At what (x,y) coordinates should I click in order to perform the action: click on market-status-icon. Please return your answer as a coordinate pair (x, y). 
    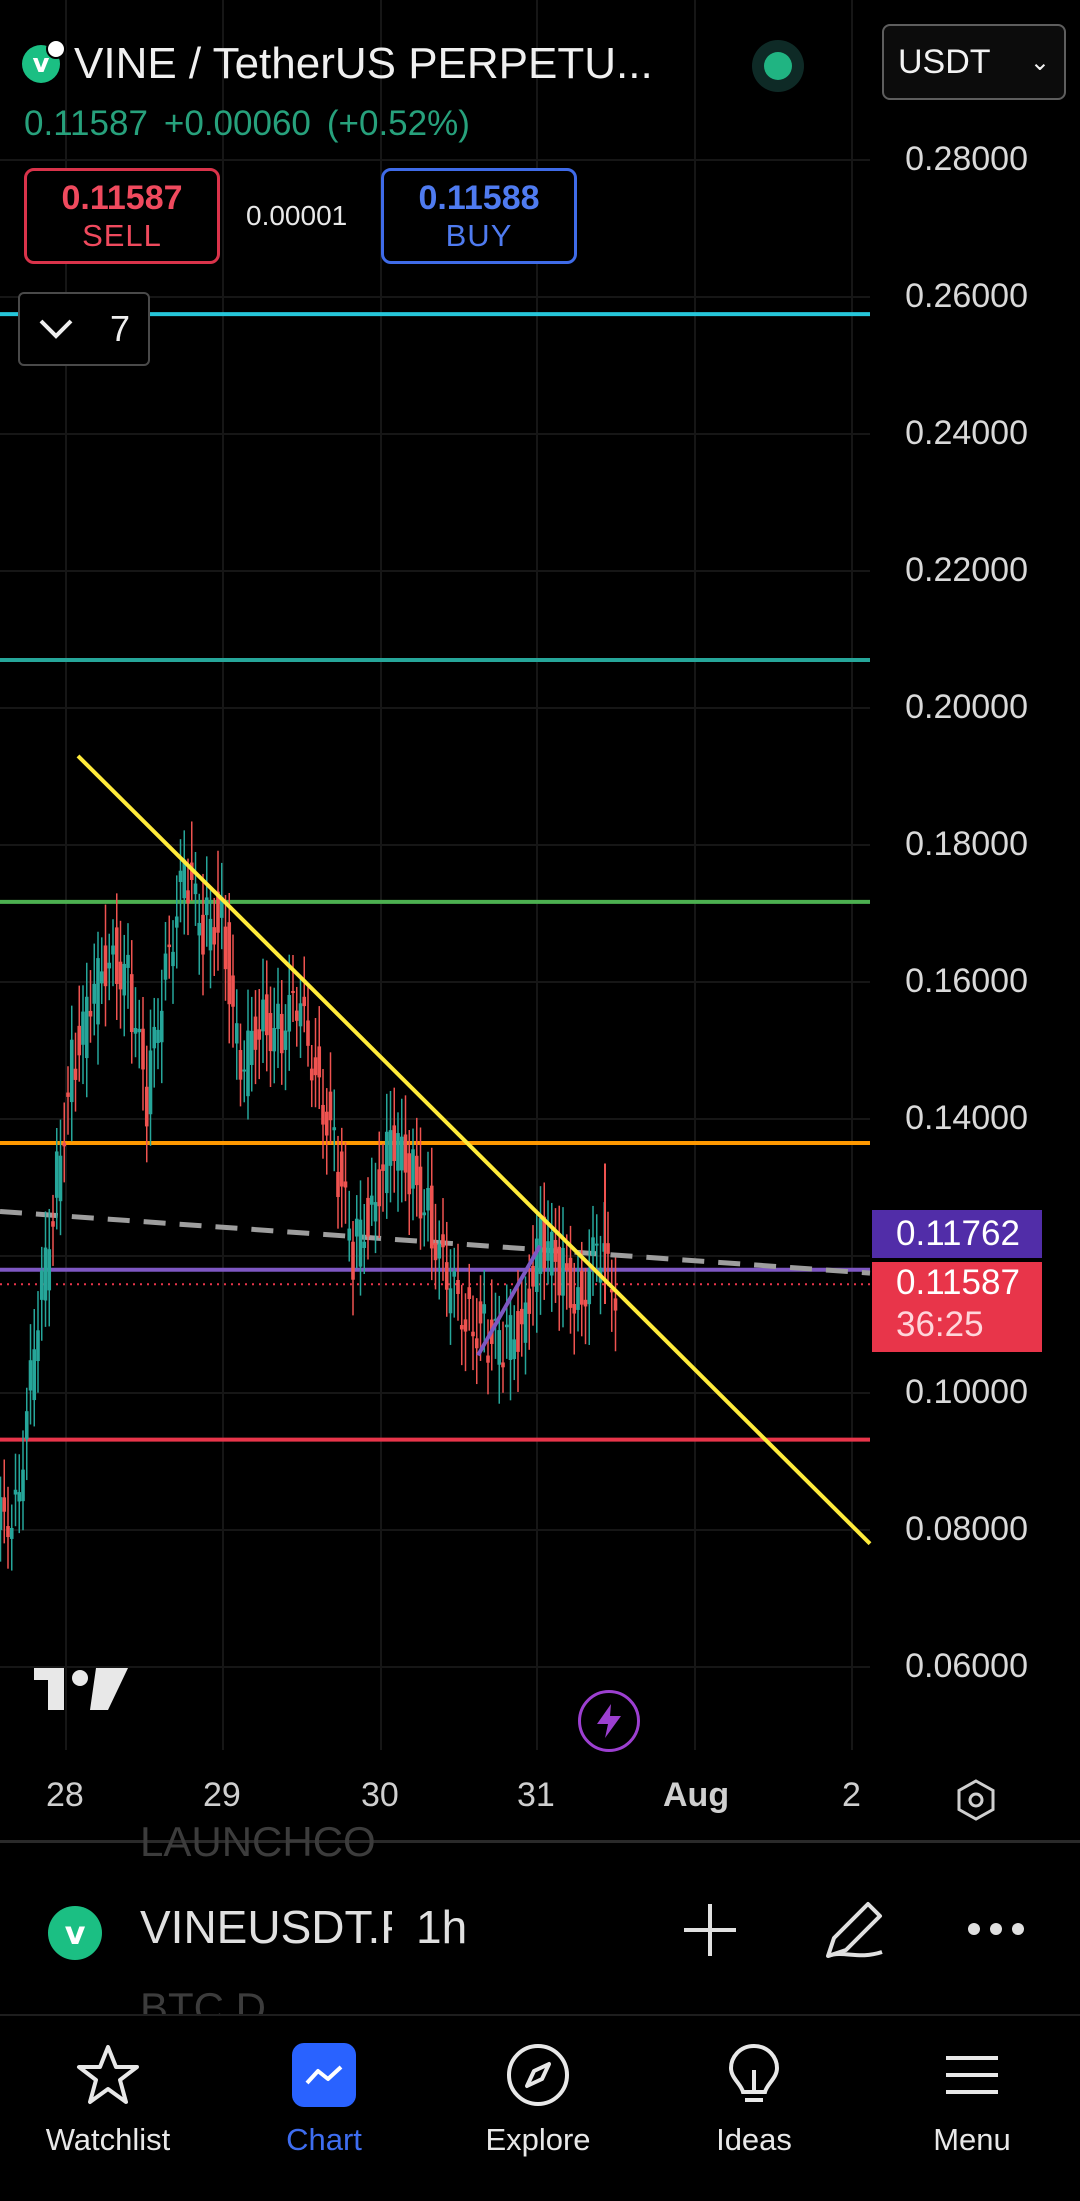
    Looking at the image, I should click on (778, 66).